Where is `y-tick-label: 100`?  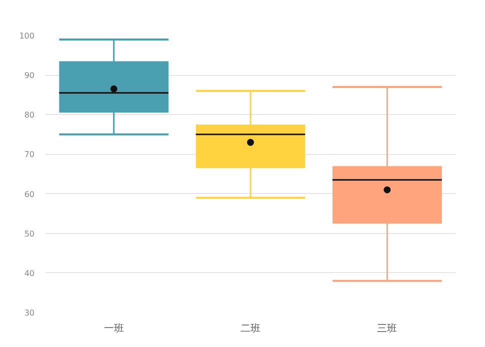 y-tick-label: 100 is located at coordinates (27, 36).